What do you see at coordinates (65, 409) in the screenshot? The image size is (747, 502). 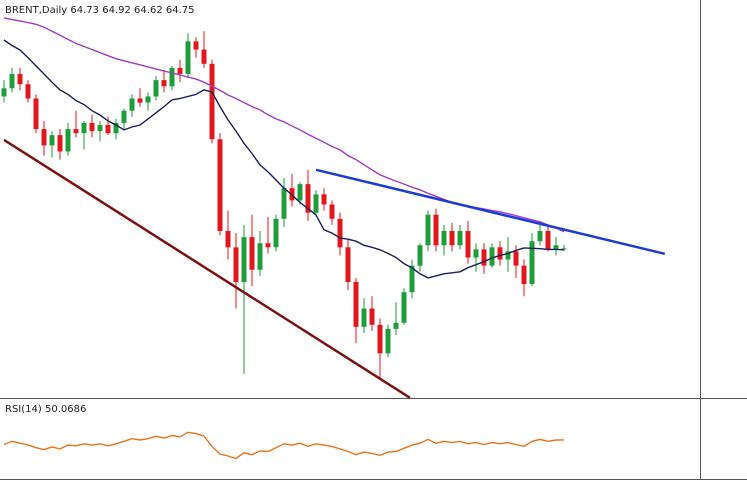 I see `rsi-last-value: 50.0686` at bounding box center [65, 409].